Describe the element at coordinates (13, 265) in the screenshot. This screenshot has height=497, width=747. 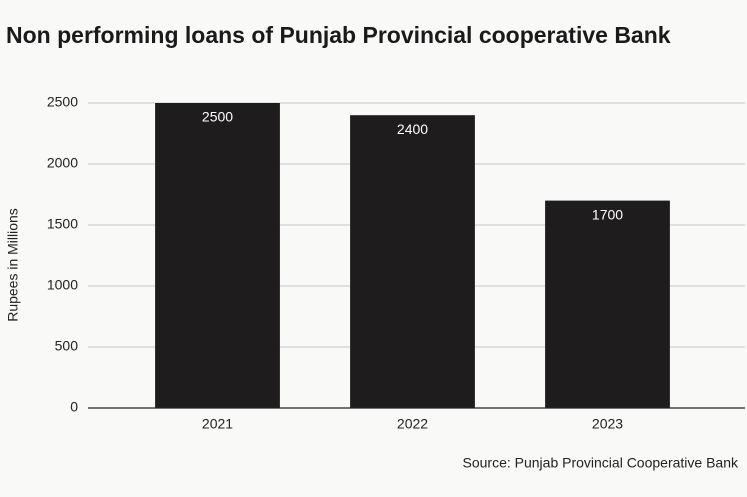
I see `y-axis-title: Rupees in Millions` at that location.